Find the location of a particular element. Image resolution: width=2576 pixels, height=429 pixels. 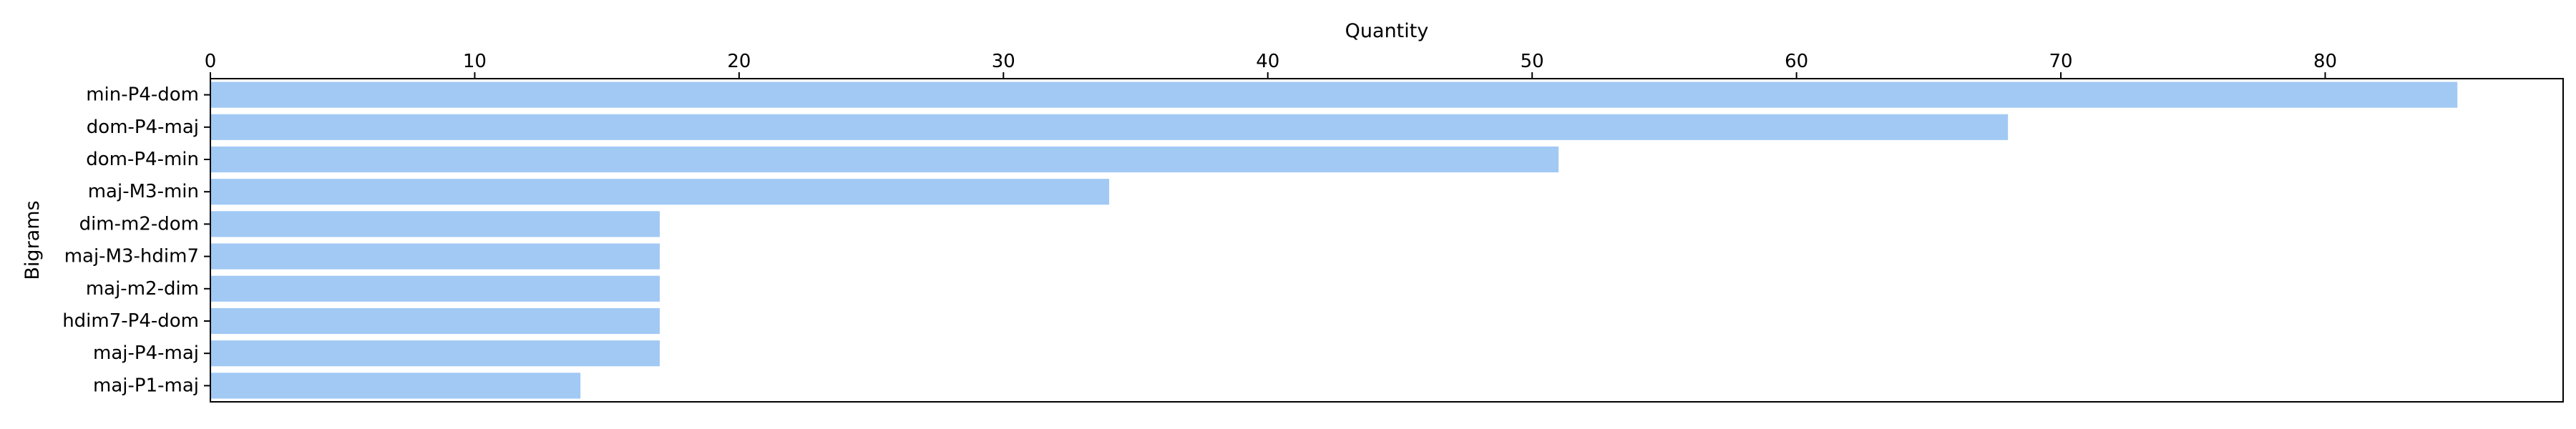

x-axis-title: Quantity is located at coordinates (1387, 31).